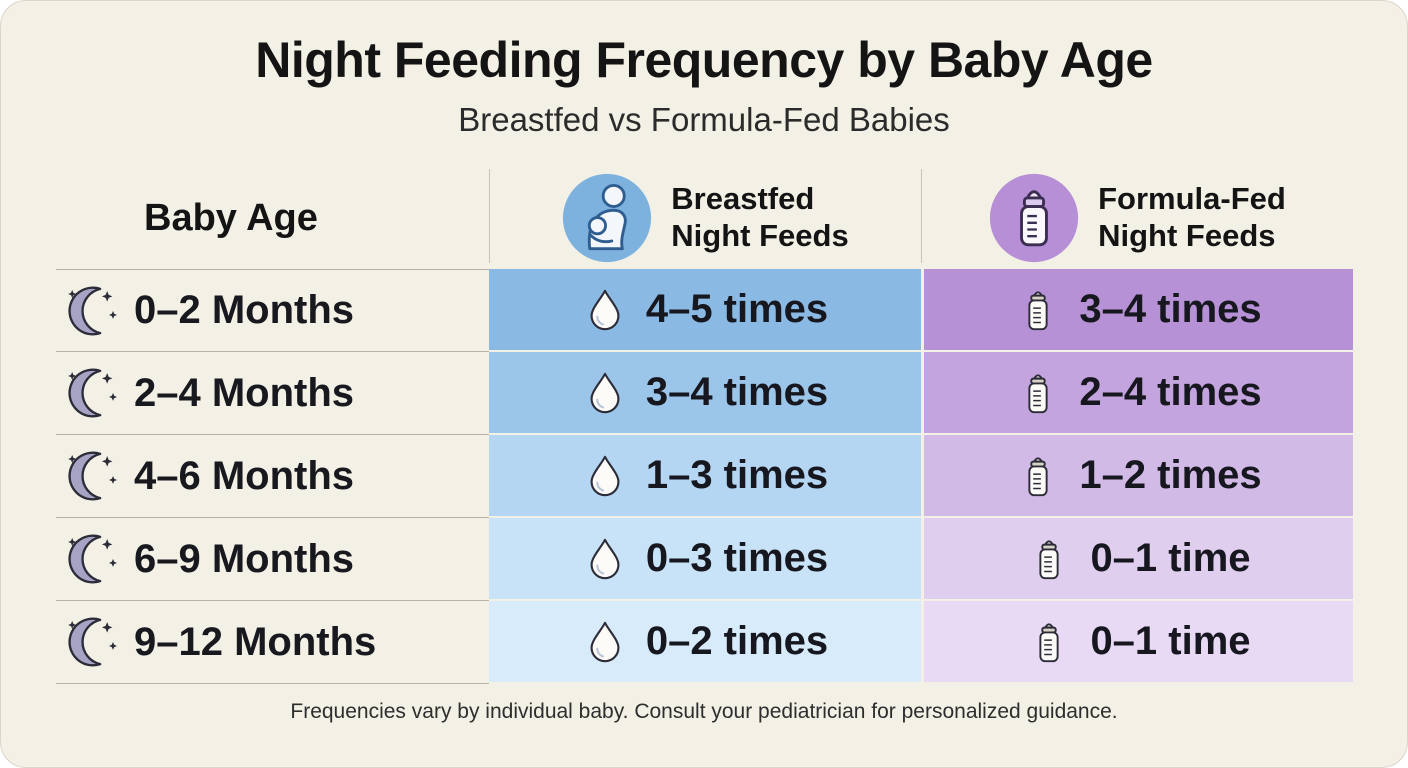 The image size is (1408, 768). What do you see at coordinates (231, 217) in the screenshot?
I see `column-header-baby-age: Baby Age` at bounding box center [231, 217].